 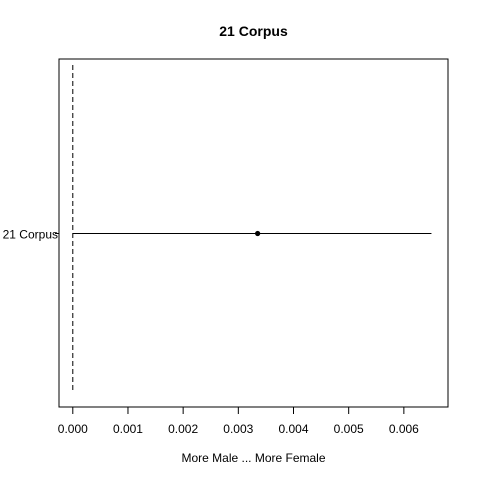 I want to click on chart-title: 21 Corpus, so click(x=253, y=31).